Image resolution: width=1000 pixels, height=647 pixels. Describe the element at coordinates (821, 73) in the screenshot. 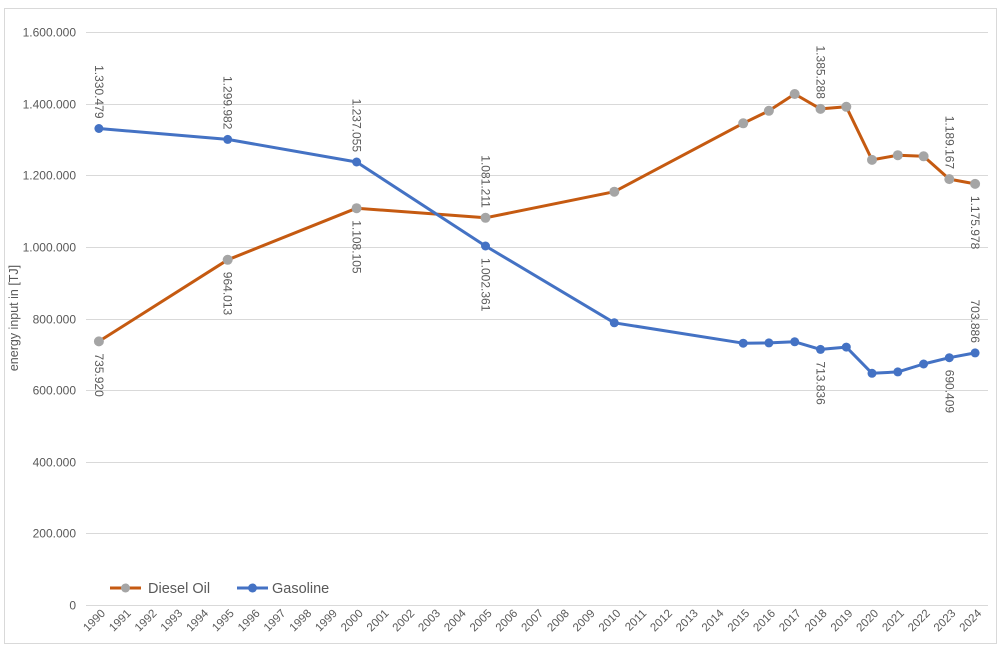

I see `data-label: 1.385.288` at that location.